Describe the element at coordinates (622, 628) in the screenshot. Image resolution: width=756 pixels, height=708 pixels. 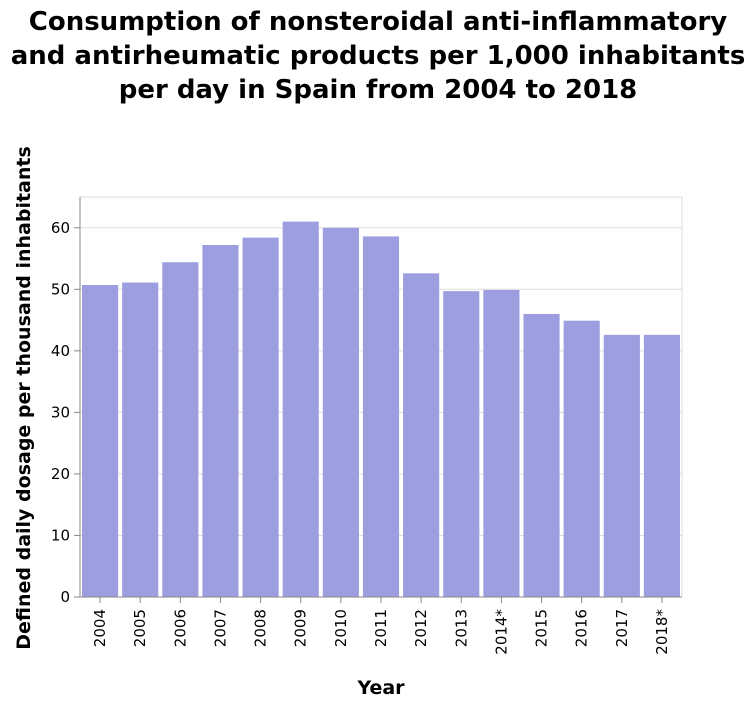
I see `x-tick-label: 2017` at that location.